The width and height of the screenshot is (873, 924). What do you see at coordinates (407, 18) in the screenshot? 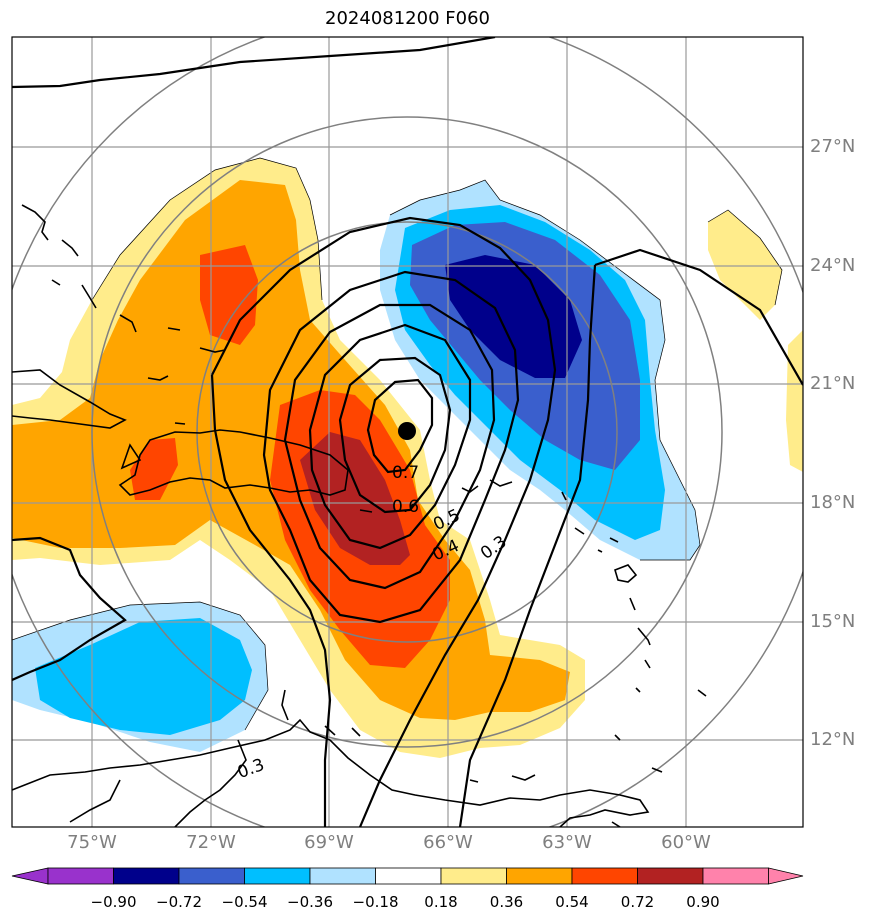
I see `map-title: 2024081200 F060` at bounding box center [407, 18].